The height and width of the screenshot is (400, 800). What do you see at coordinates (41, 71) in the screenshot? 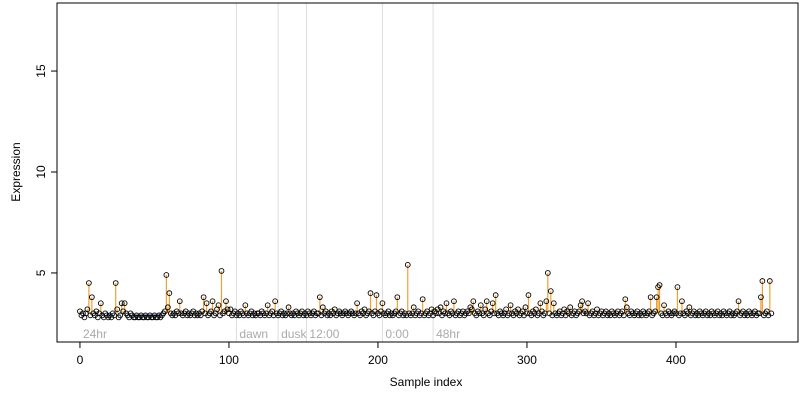
I see `y-tick-label: 15` at bounding box center [41, 71].